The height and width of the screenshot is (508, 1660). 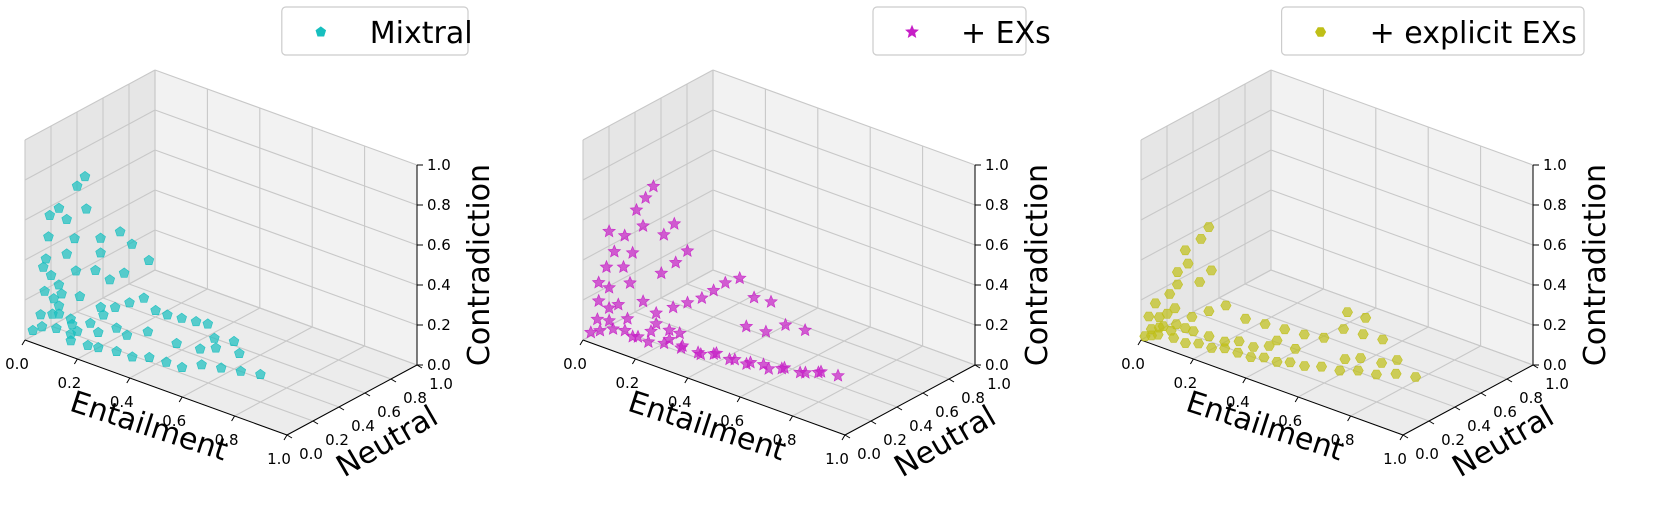 What do you see at coordinates (1006, 33) in the screenshot?
I see `legend-label: + EXs` at bounding box center [1006, 33].